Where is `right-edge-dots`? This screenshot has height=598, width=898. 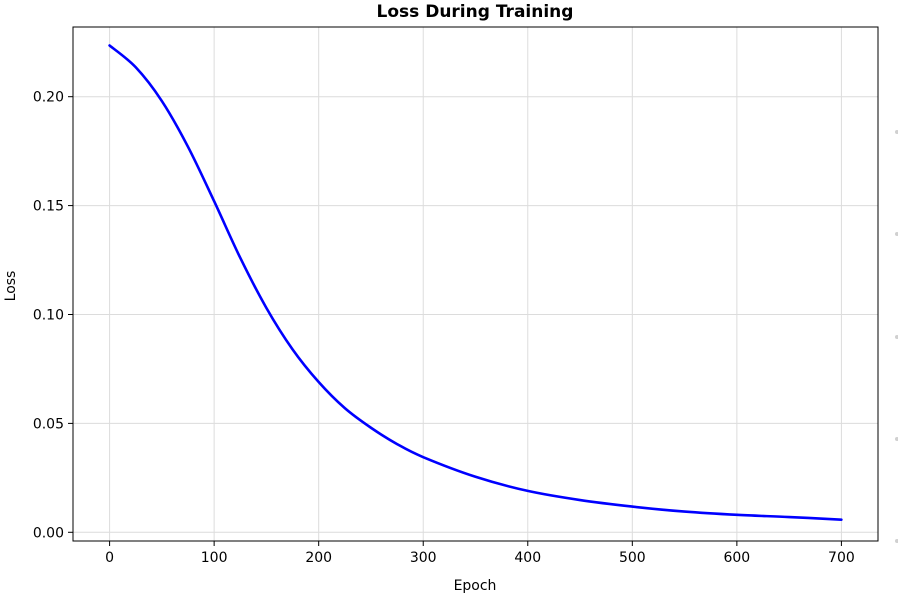
right-edge-dots is located at coordinates (896, 336).